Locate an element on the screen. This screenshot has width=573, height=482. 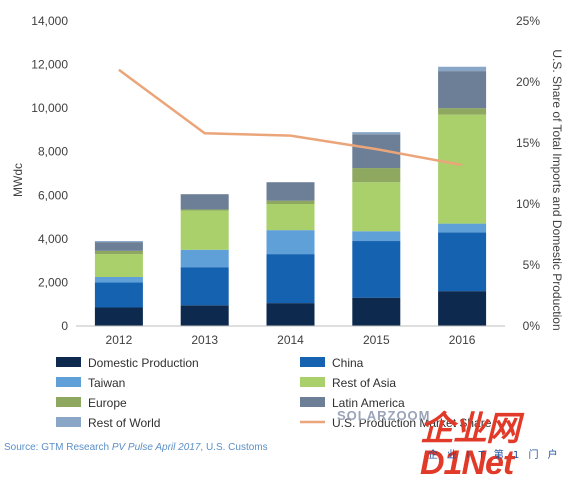
legend-label: Domestic Production is located at coordinates (143, 363).